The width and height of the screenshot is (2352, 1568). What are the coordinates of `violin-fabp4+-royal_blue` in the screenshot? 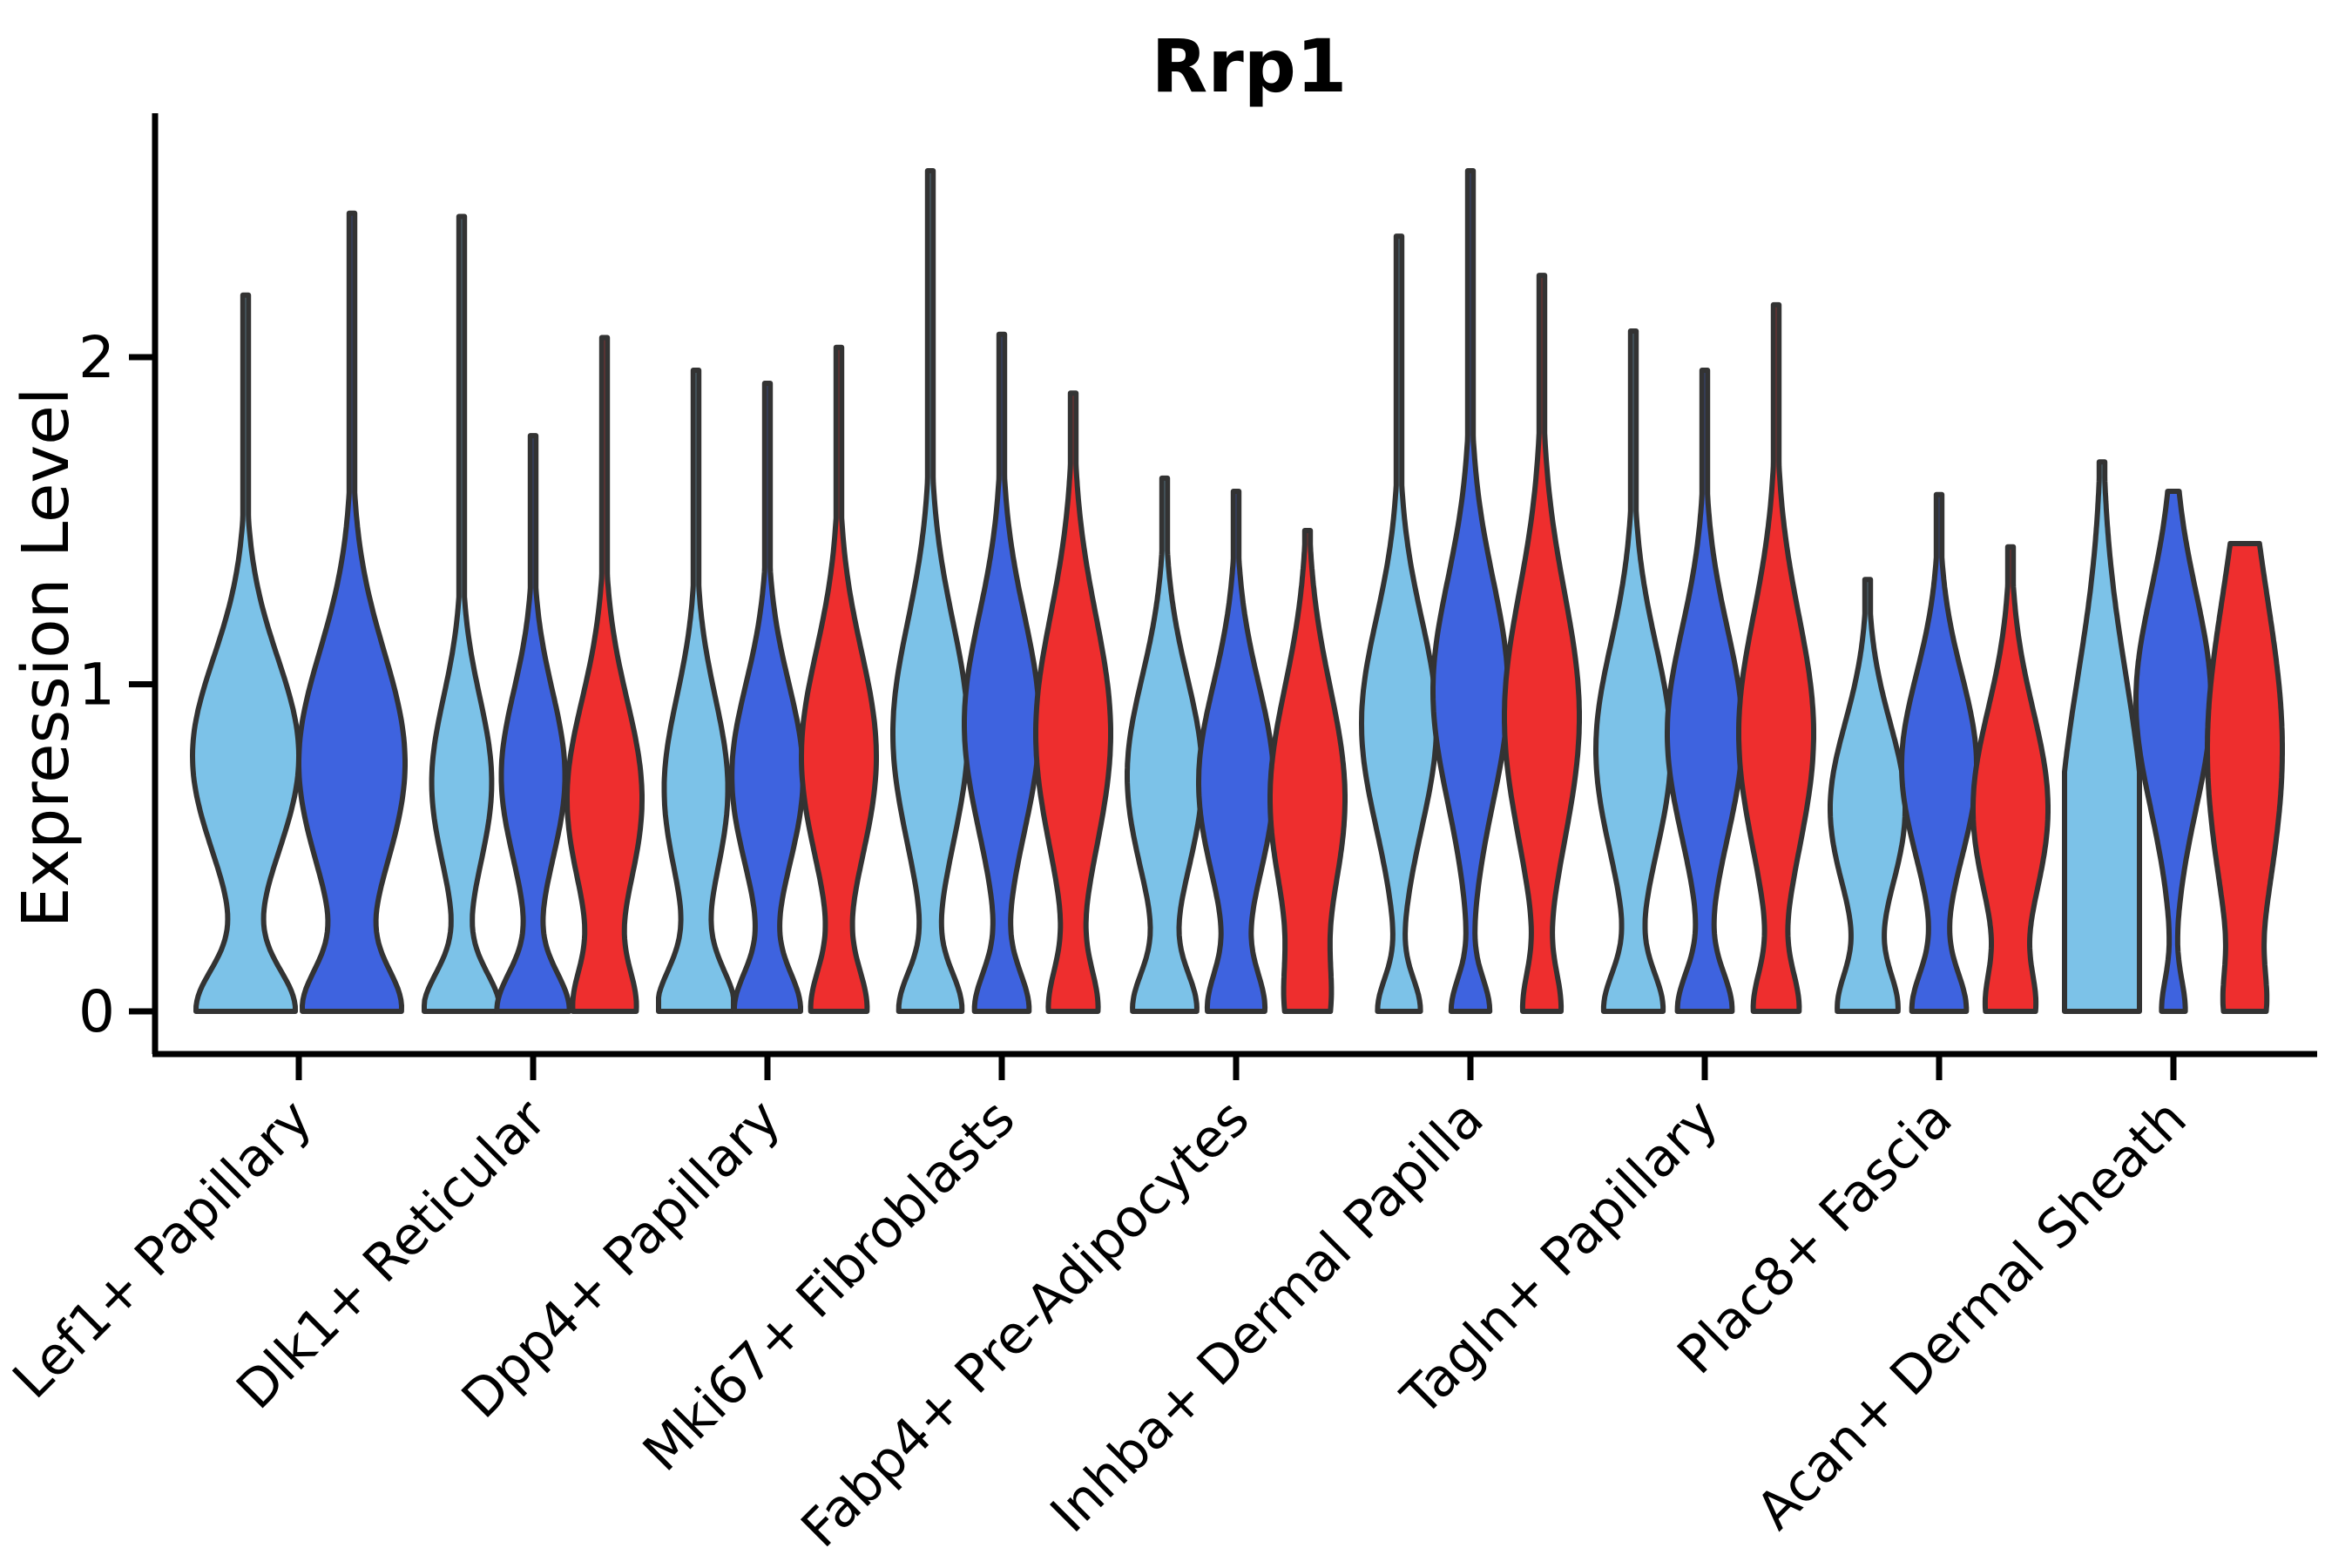 It's located at (1236, 751).